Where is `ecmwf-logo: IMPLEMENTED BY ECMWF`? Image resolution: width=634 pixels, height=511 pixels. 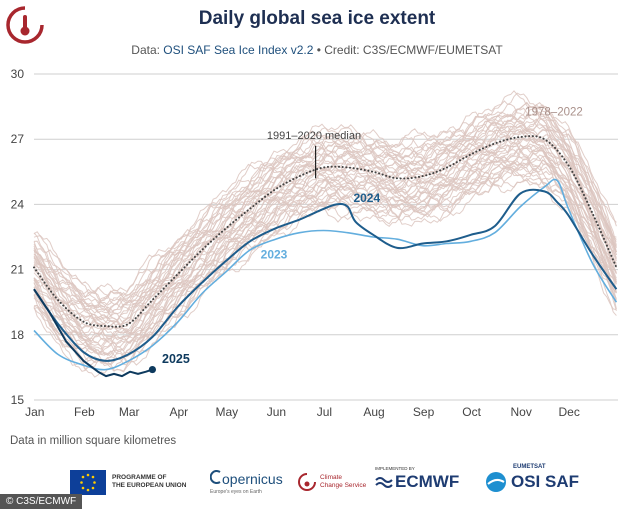 ecmwf-logo: IMPLEMENTED BY ECMWF is located at coordinates (425, 482).